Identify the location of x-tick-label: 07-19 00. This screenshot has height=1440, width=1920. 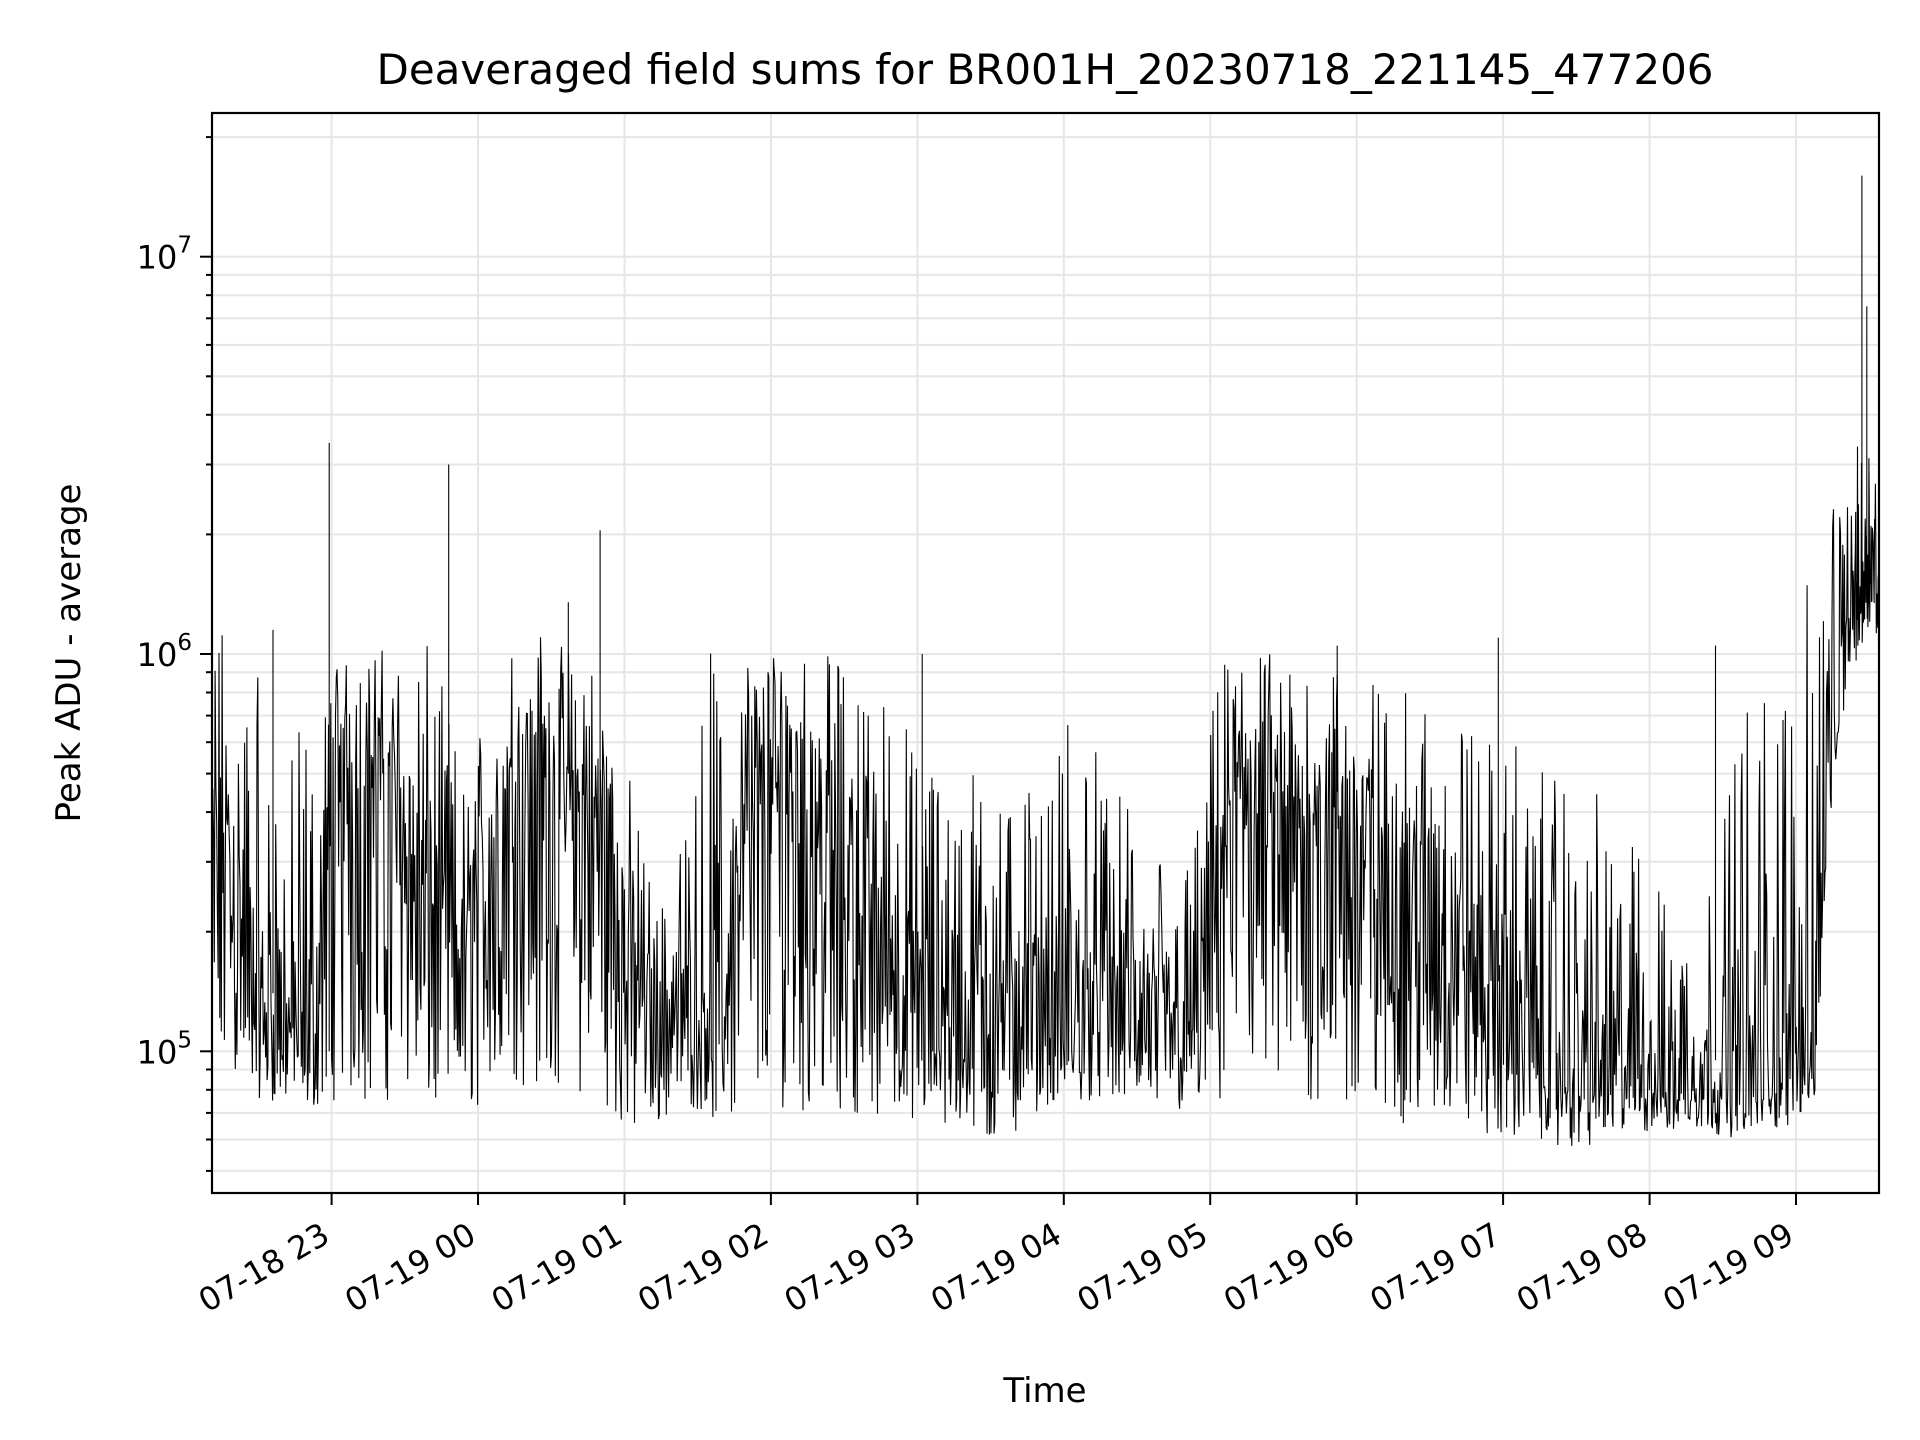
(410, 1267).